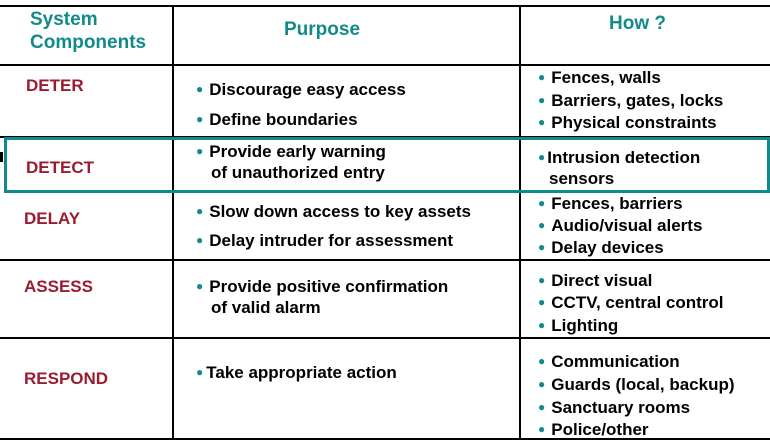 The image size is (770, 447). What do you see at coordinates (599, 77) in the screenshot?
I see `how-item: ● Fences, walls` at bounding box center [599, 77].